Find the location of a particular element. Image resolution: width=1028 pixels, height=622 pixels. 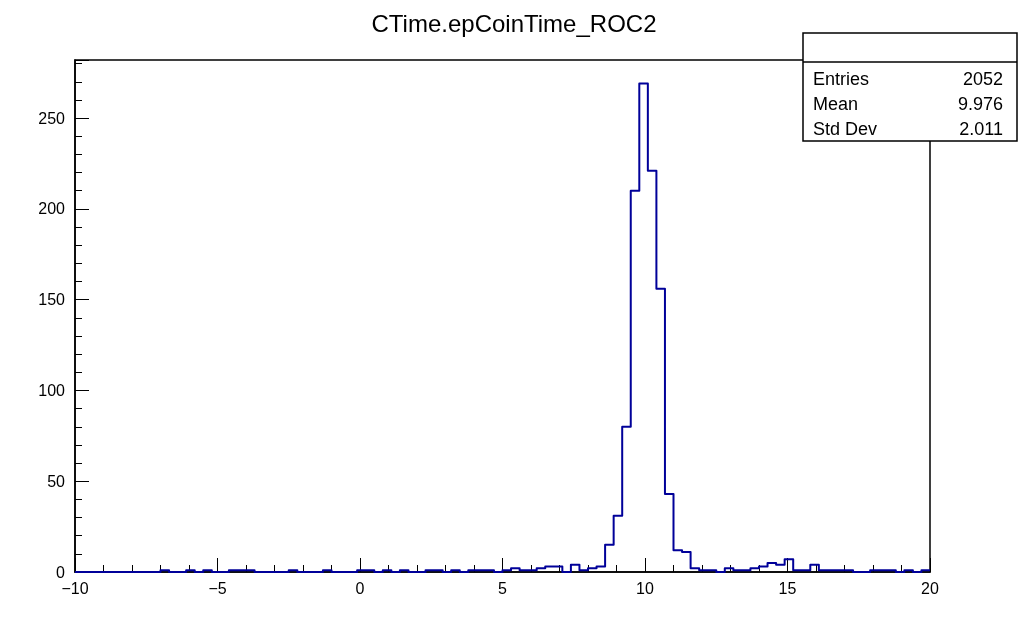

text: Entries 2052 is located at coordinates (908, 78).